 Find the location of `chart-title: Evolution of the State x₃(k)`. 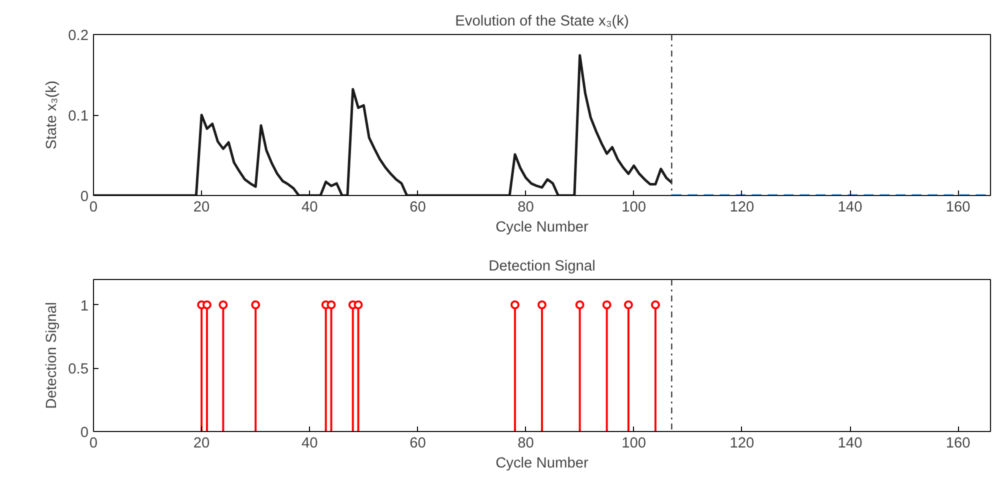

chart-title: Evolution of the State x₃(k) is located at coordinates (542, 22).